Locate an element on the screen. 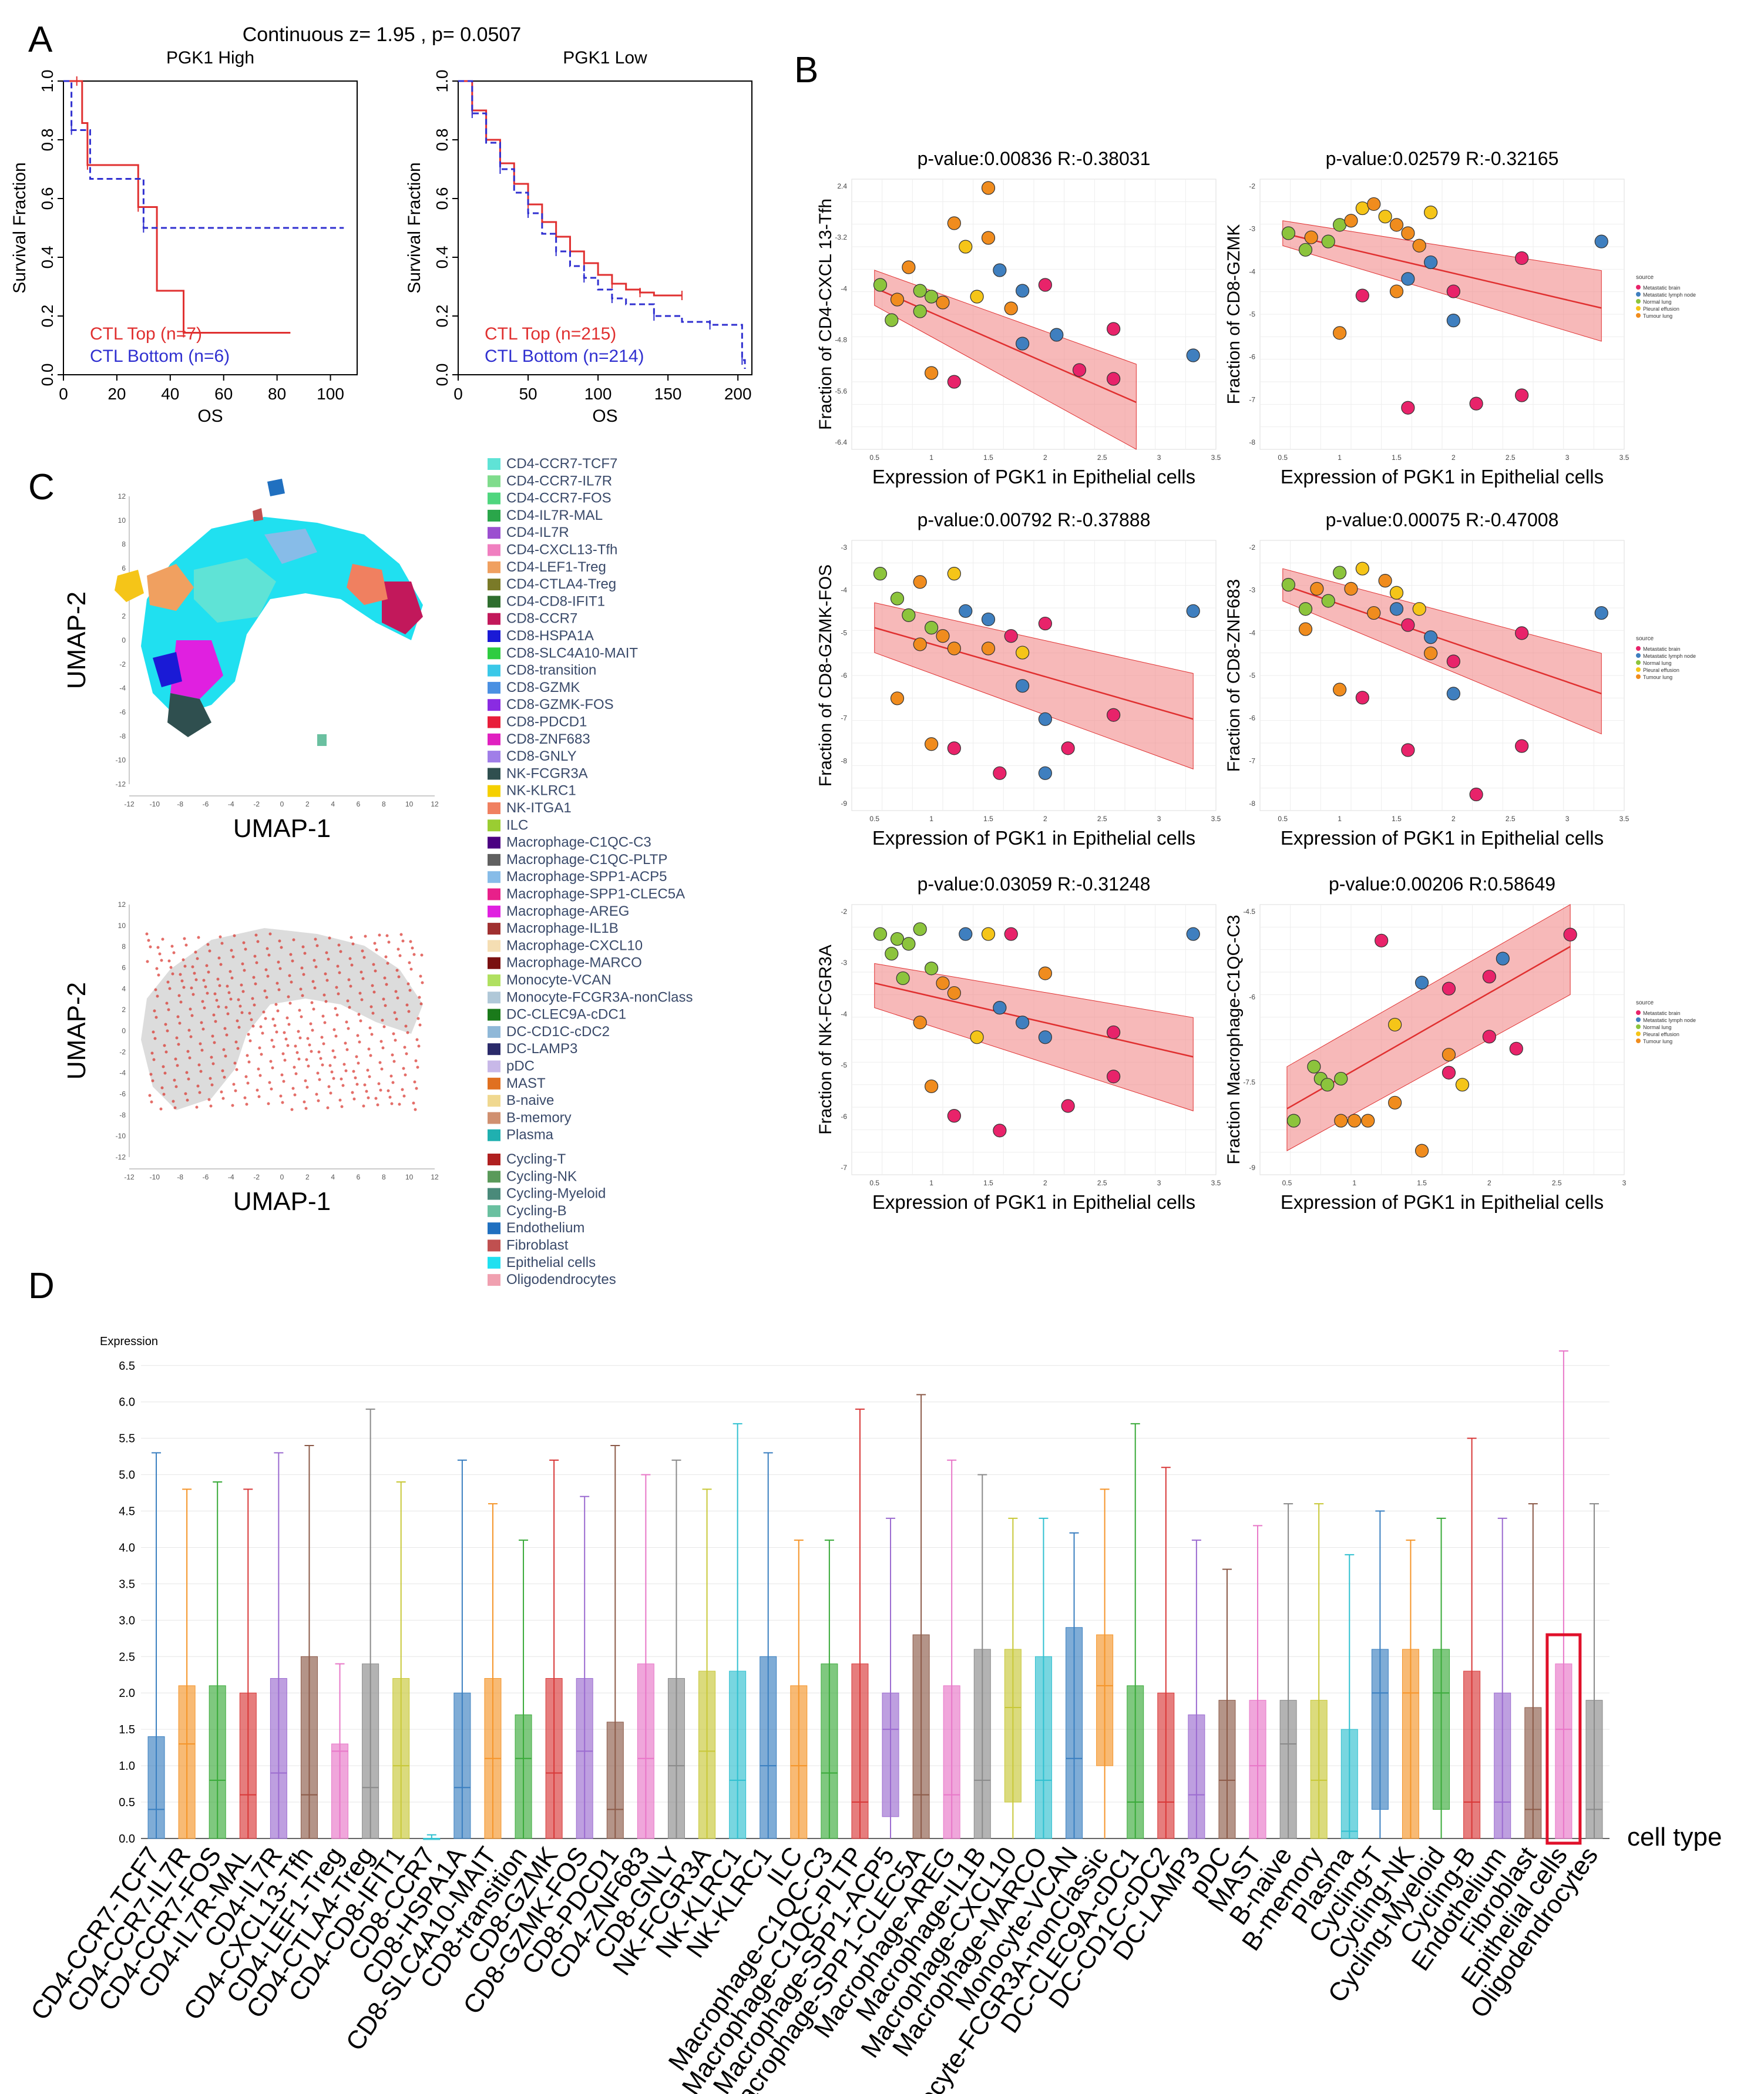 The height and width of the screenshot is (2094, 1764). legend-label: pDC is located at coordinates (520, 1066).